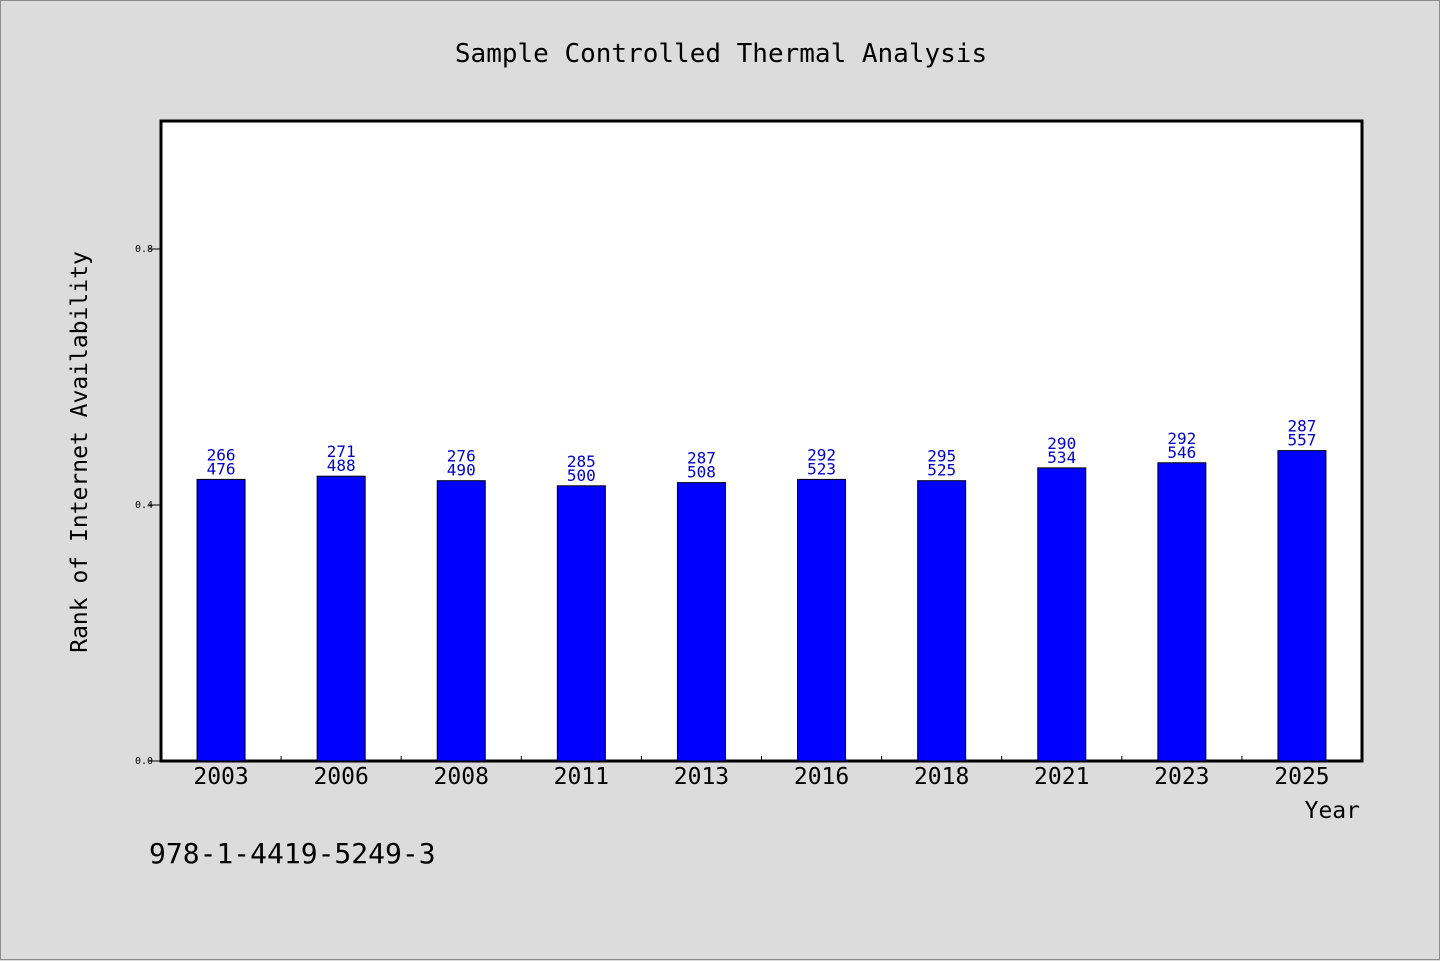 This screenshot has height=961, width=1440. I want to click on bar-2013, so click(701, 622).